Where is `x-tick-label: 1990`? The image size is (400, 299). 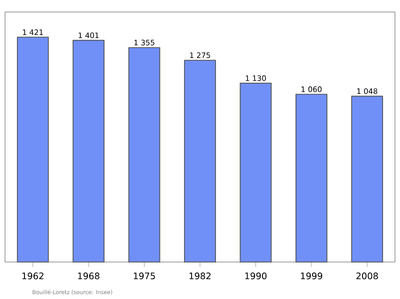
x-tick-label: 1990 is located at coordinates (256, 276).